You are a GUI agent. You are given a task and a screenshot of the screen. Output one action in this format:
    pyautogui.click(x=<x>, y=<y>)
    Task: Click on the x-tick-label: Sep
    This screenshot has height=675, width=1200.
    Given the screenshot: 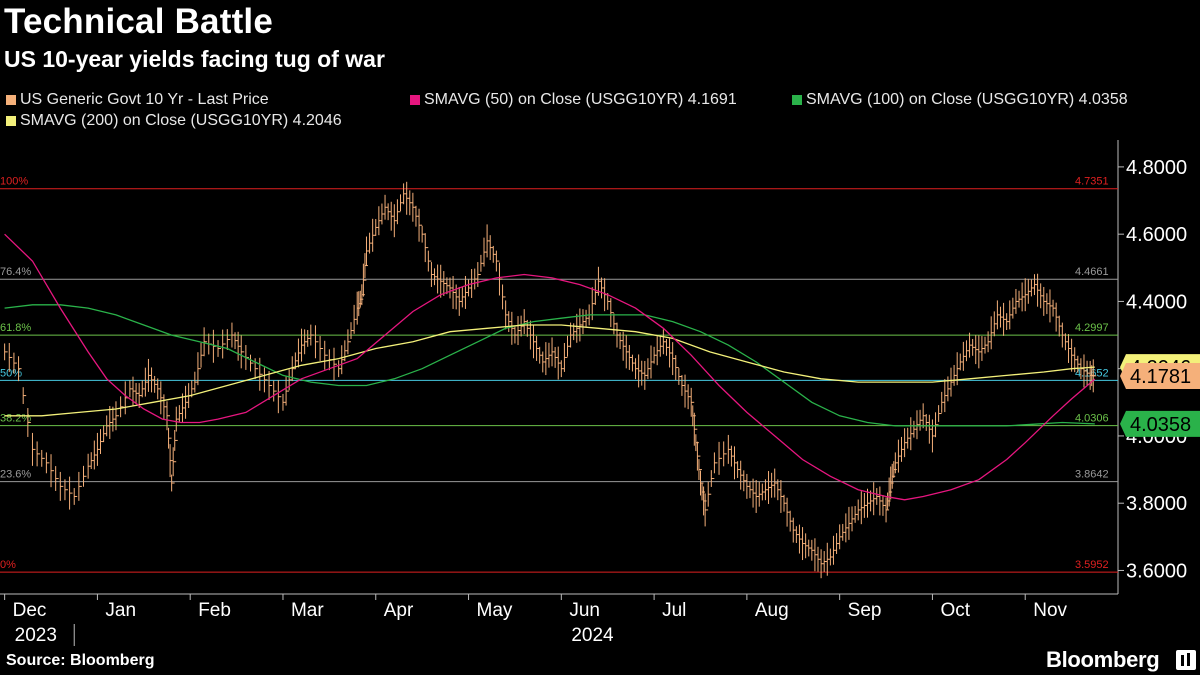 What is the action you would take?
    pyautogui.click(x=865, y=610)
    